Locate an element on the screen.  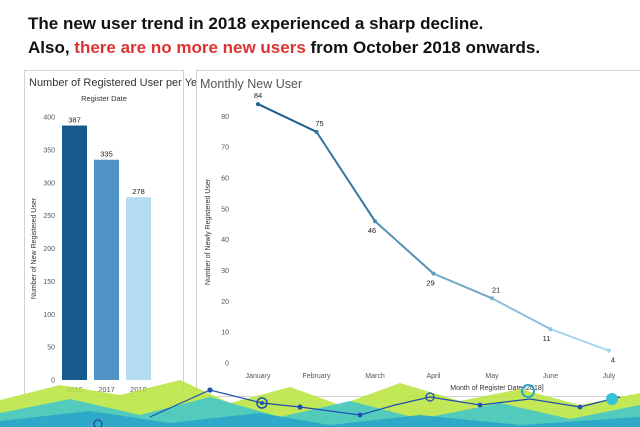
x-tick-label: March is located at coordinates (375, 376).